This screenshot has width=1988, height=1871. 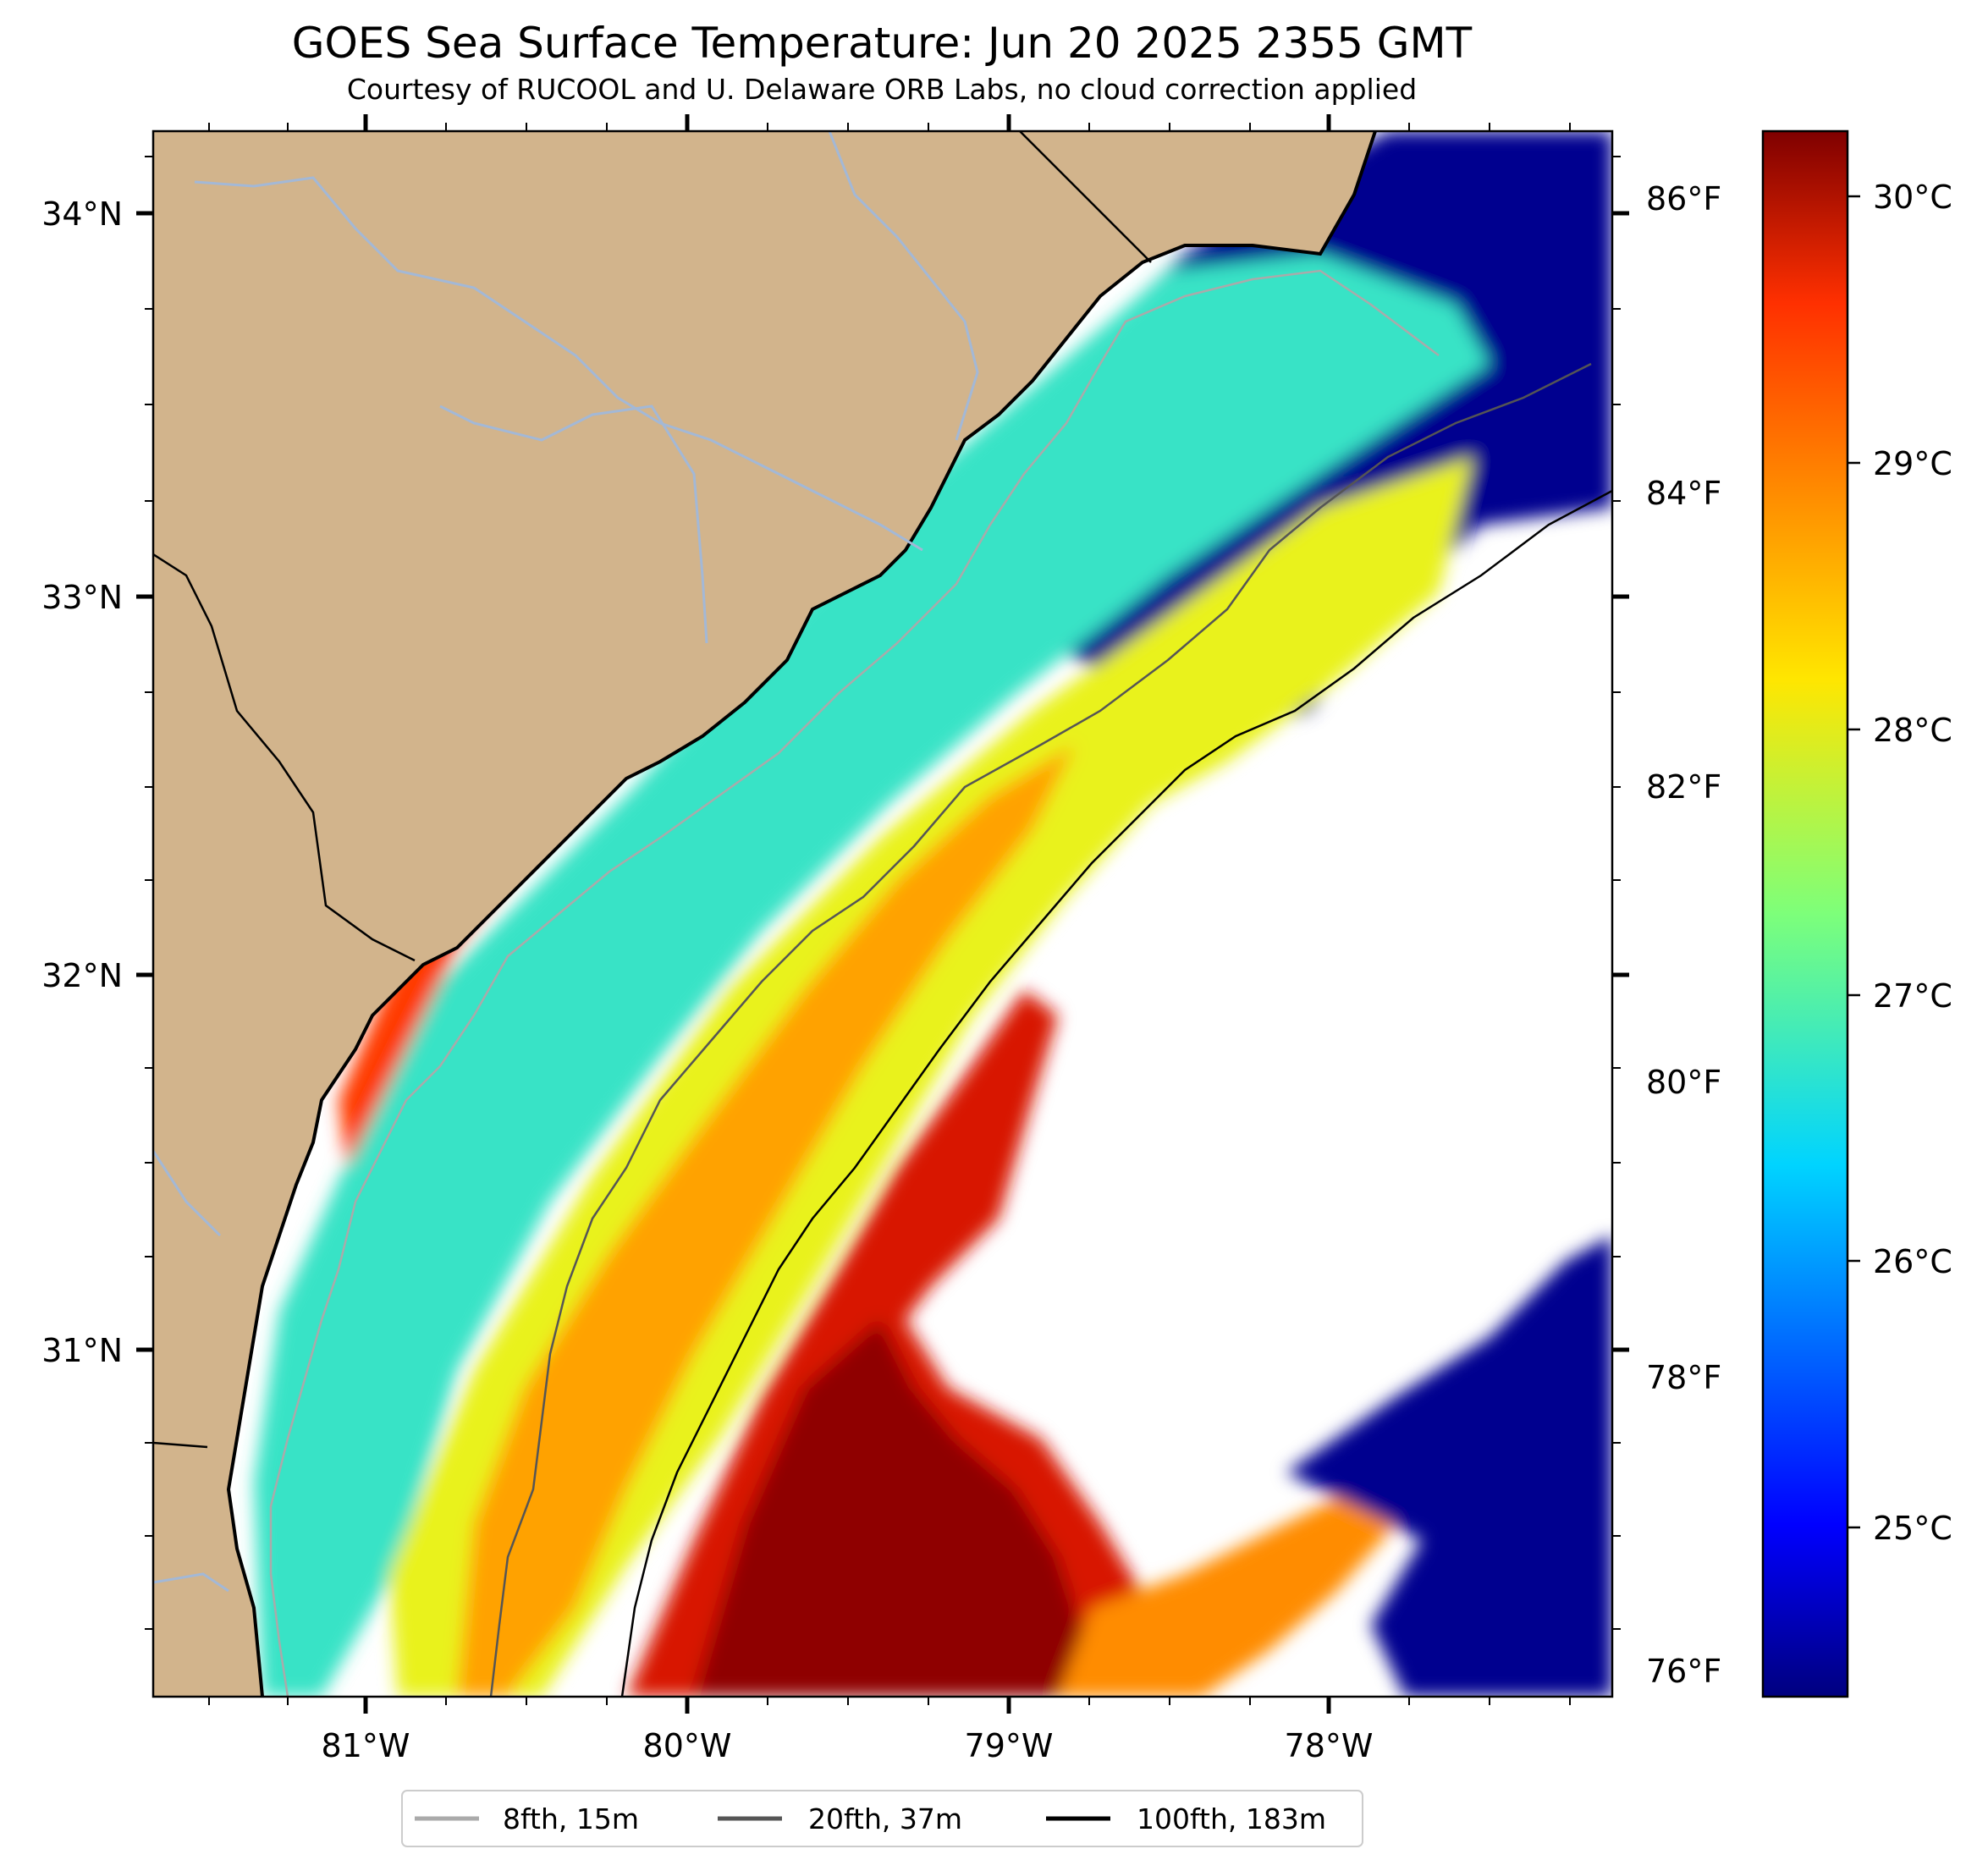 I want to click on fahrenheit-label: 86°F, so click(x=1683, y=198).